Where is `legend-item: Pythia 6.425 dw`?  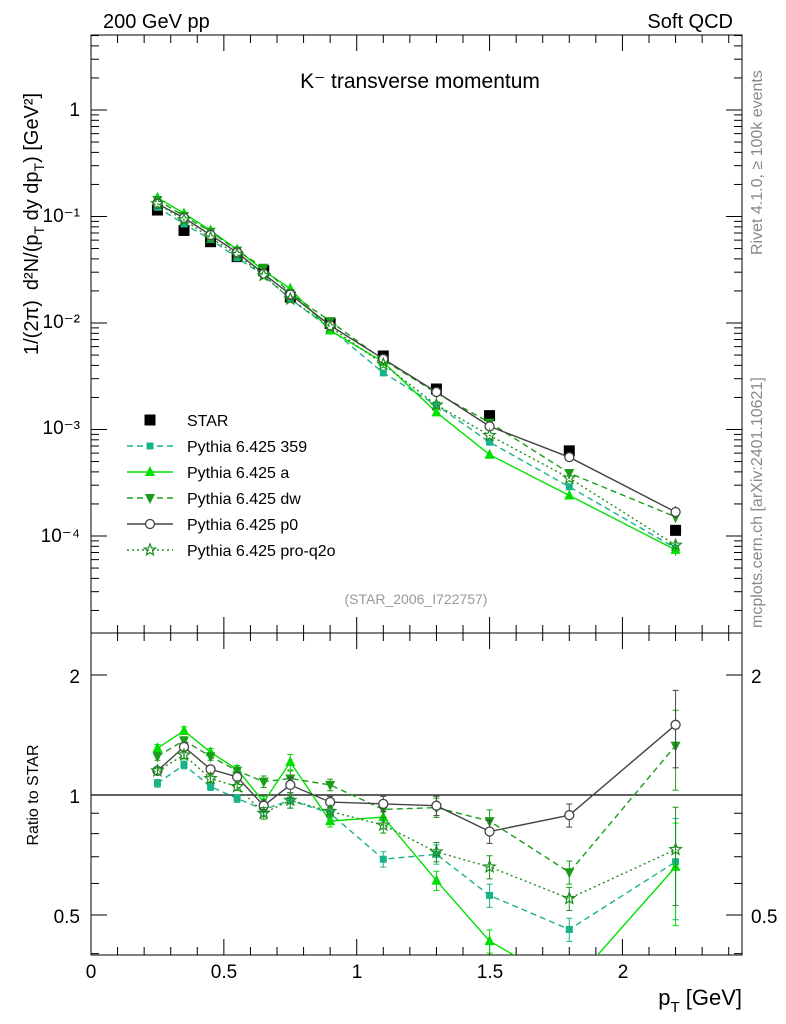 legend-item: Pythia 6.425 dw is located at coordinates (214, 499).